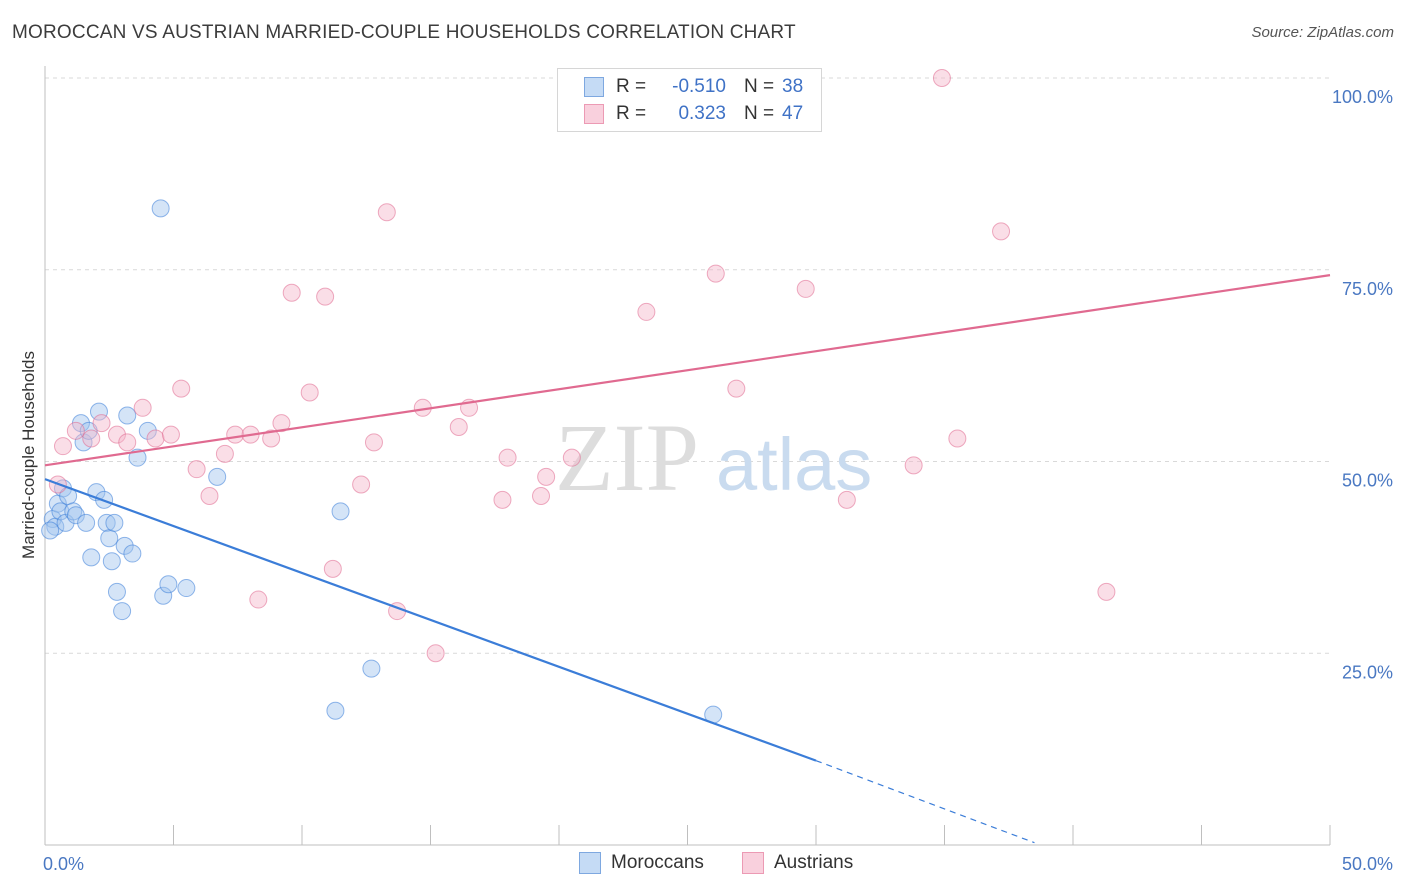  I want to click on y-tick-label: 50.0%, so click(1367, 481).